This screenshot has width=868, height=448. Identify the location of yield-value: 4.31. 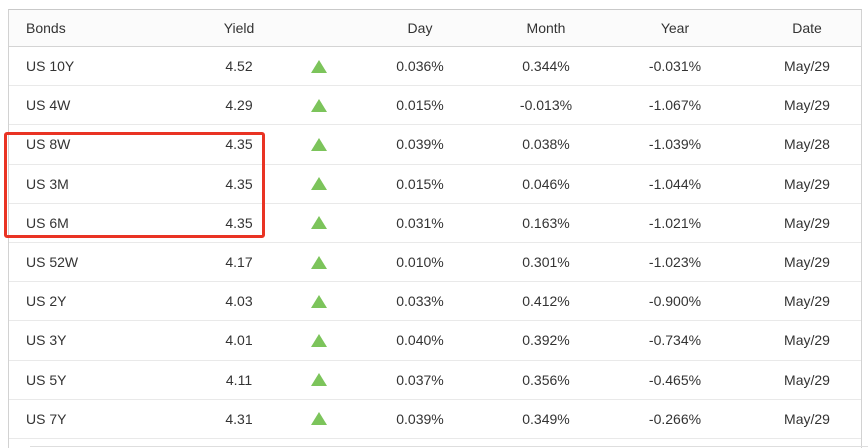
(239, 418).